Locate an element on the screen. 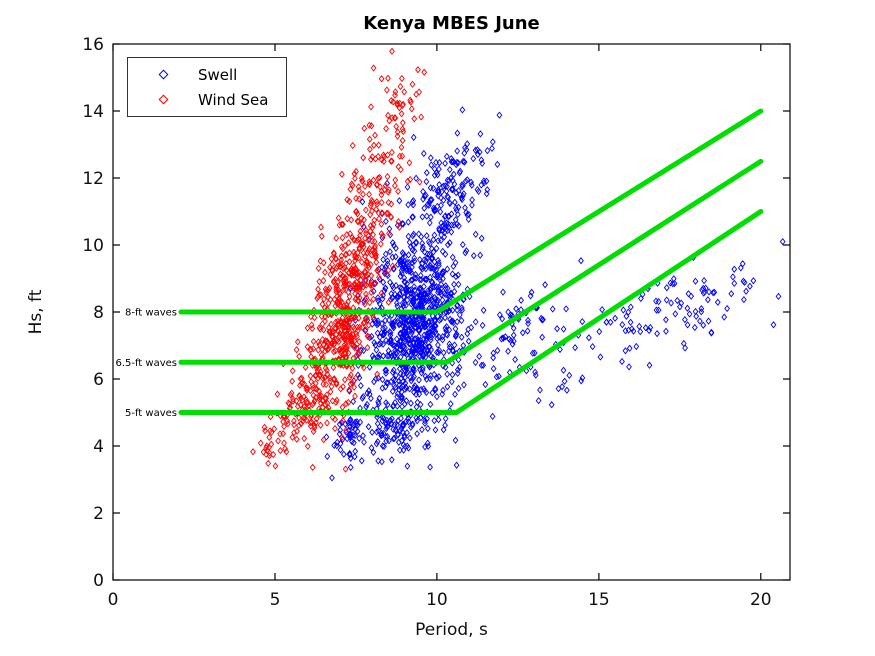 The width and height of the screenshot is (875, 656). y-tick-label: 14 is located at coordinates (93, 112).